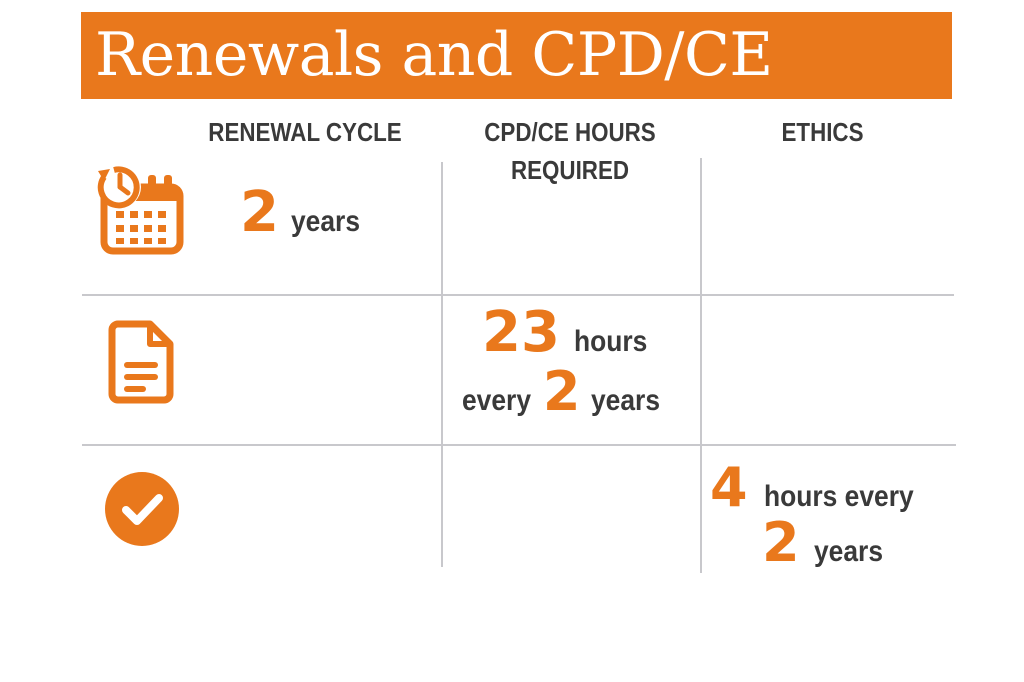 The width and height of the screenshot is (1024, 682). What do you see at coordinates (434, 55) in the screenshot?
I see `page-title: Renewals and CPD/CE` at bounding box center [434, 55].